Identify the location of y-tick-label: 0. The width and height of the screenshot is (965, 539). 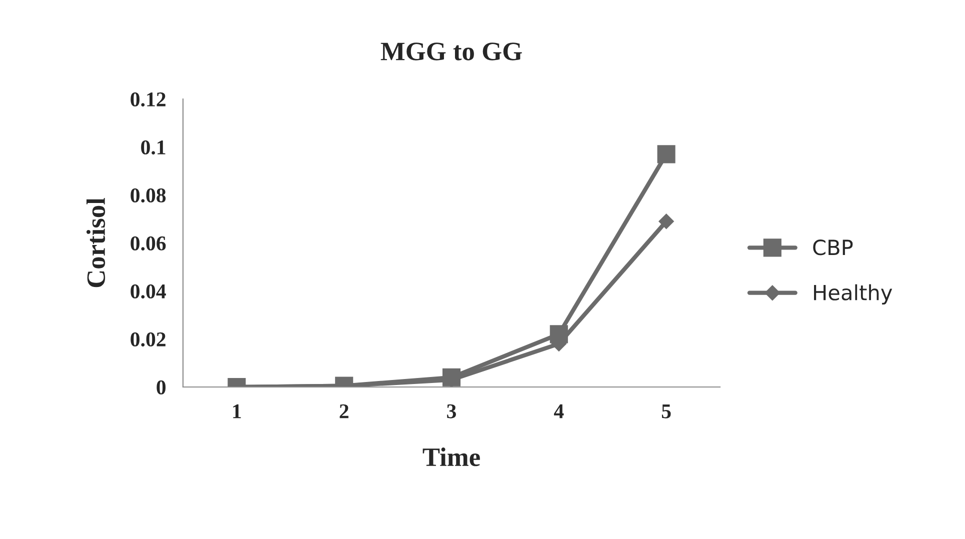
(161, 387).